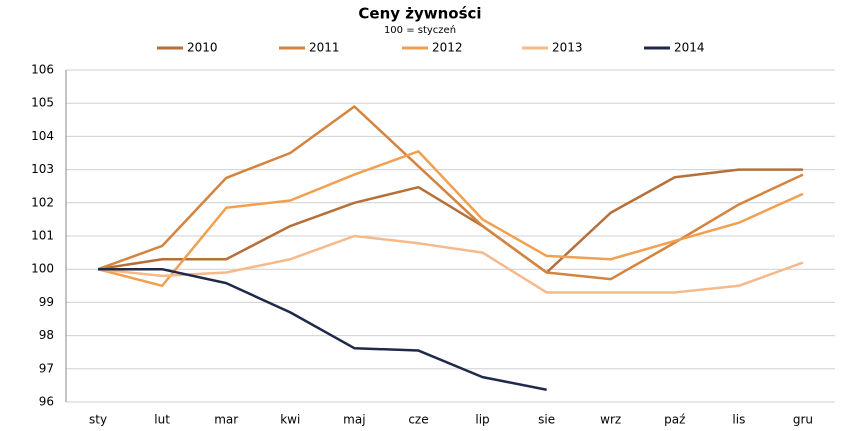  What do you see at coordinates (419, 14) in the screenshot?
I see `chart-title: Ceny żywności` at bounding box center [419, 14].